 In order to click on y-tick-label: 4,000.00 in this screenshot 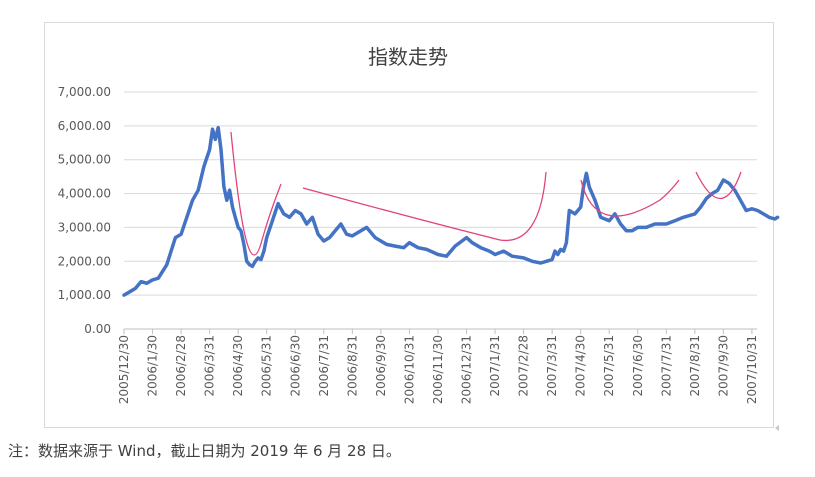, I will do `click(84, 194)`.